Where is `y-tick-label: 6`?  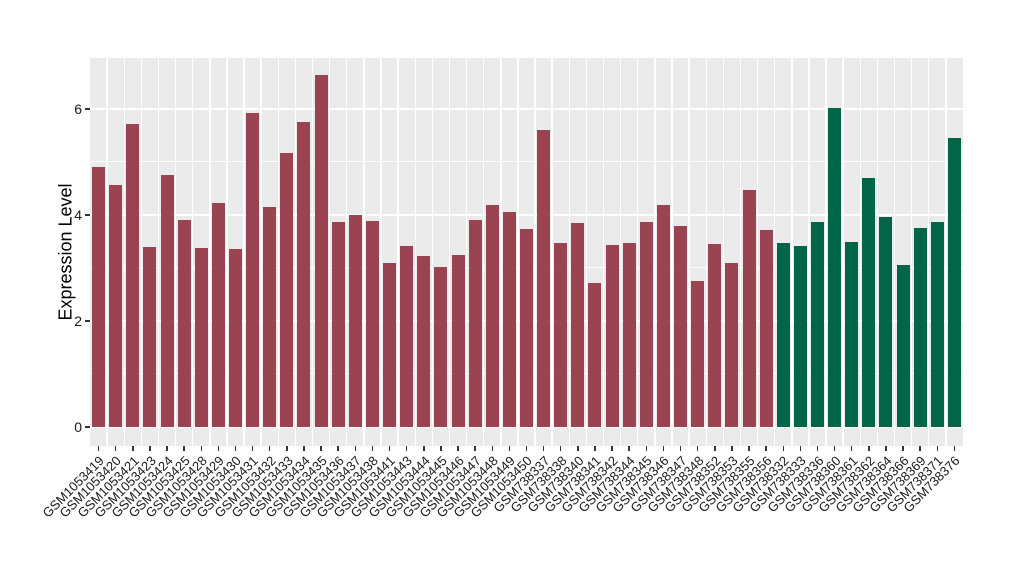
y-tick-label: 6 is located at coordinates (78, 109).